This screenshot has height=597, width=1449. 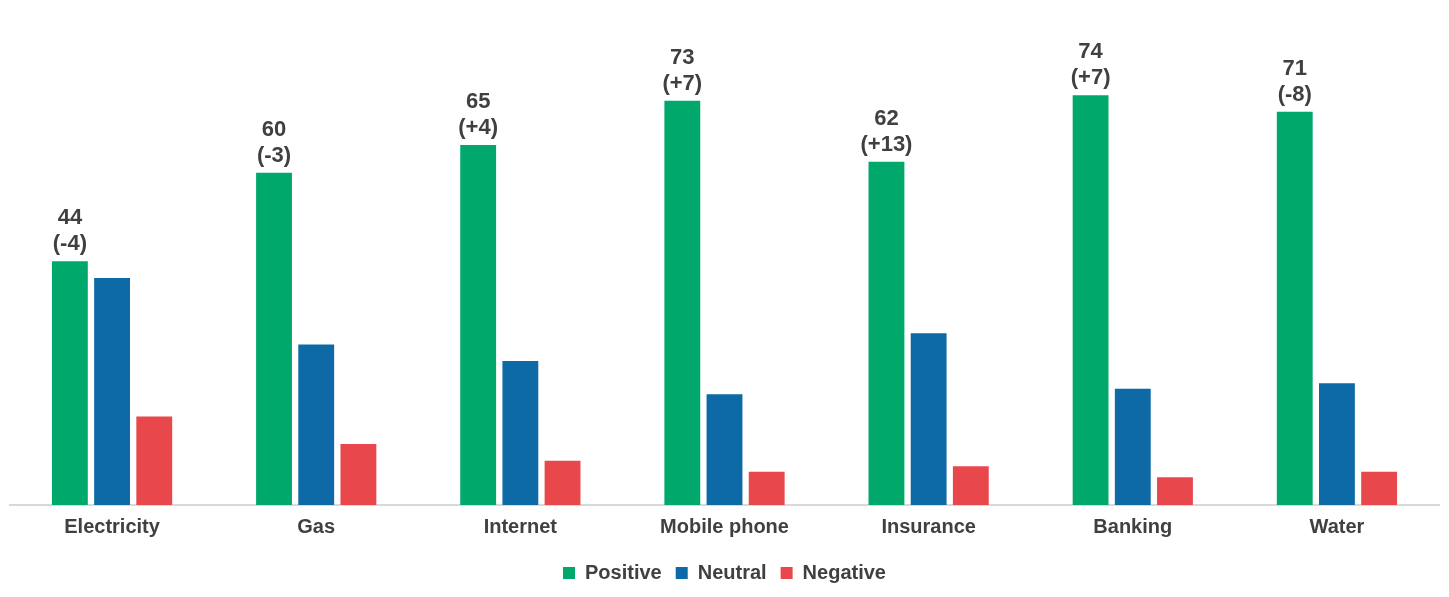 I want to click on x-tick-label: Electricity, so click(x=112, y=525).